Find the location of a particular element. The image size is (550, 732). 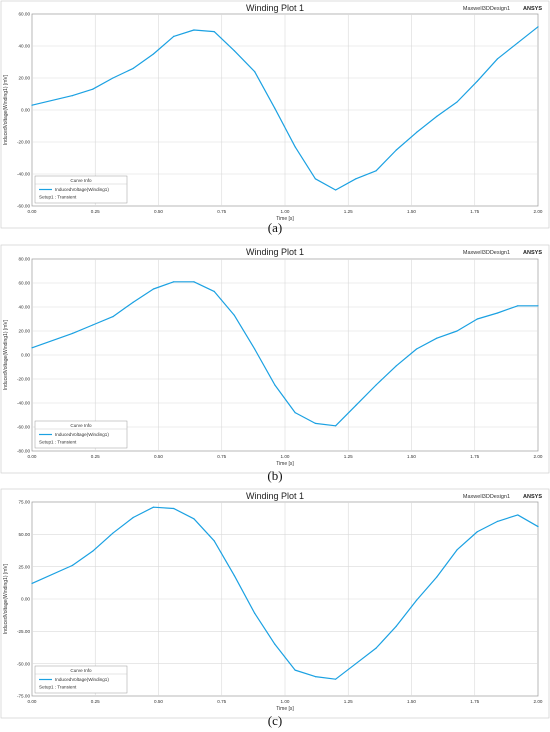

legend-entry-name: InducedVoltage(Winding1) is located at coordinates (82, 679).